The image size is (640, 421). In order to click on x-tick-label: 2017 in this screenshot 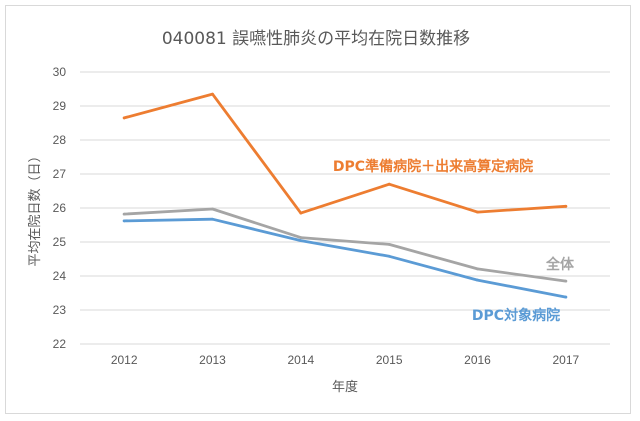, I will do `click(565, 360)`.